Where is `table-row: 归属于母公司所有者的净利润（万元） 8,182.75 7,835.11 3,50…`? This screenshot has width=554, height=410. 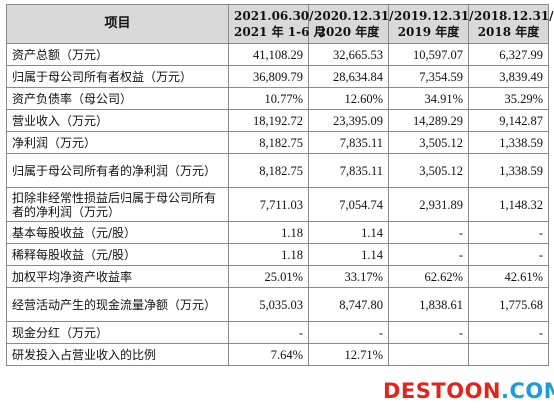 table-row: 归属于母公司所有者的净利润（万元） 8,182.75 7,835.11 3,50… is located at coordinates (277, 170).